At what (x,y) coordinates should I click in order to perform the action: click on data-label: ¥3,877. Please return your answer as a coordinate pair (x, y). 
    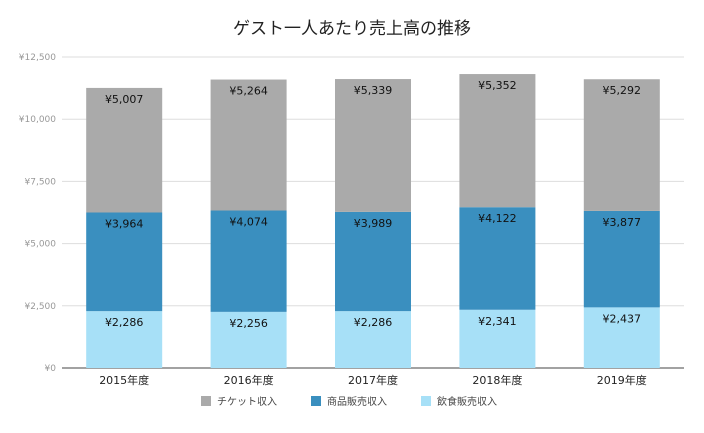
    Looking at the image, I should click on (622, 222).